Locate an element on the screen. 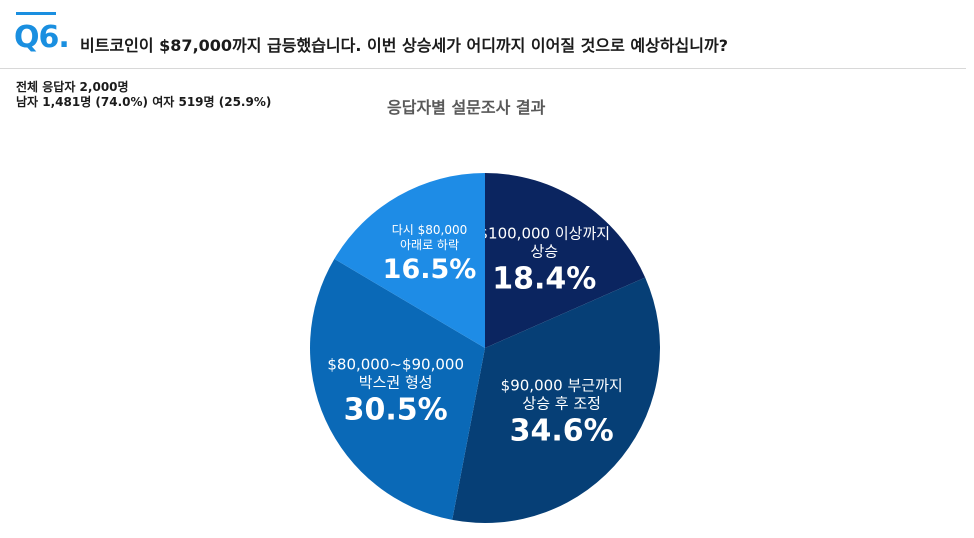 The height and width of the screenshot is (538, 974). slice-label: $90,000 부근까지 is located at coordinates (562, 385).